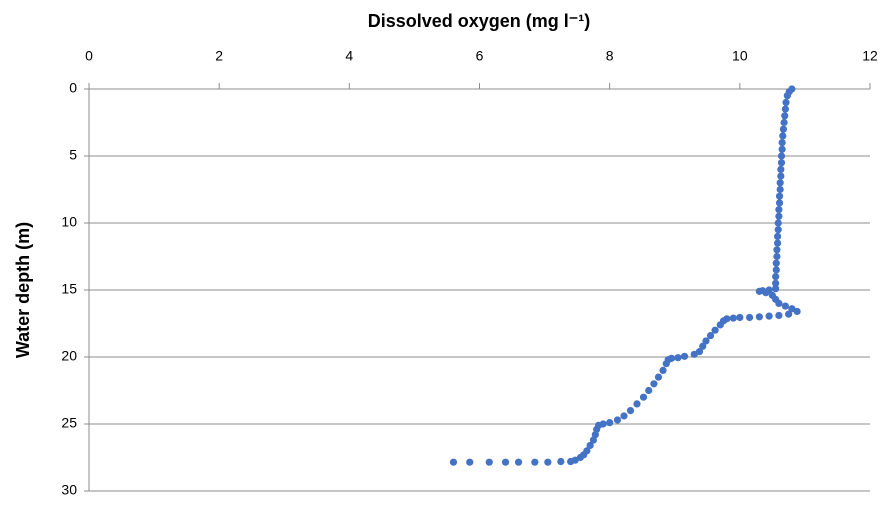 The height and width of the screenshot is (505, 880). Describe the element at coordinates (349, 56) in the screenshot. I see `x-tick-label: 4` at that location.